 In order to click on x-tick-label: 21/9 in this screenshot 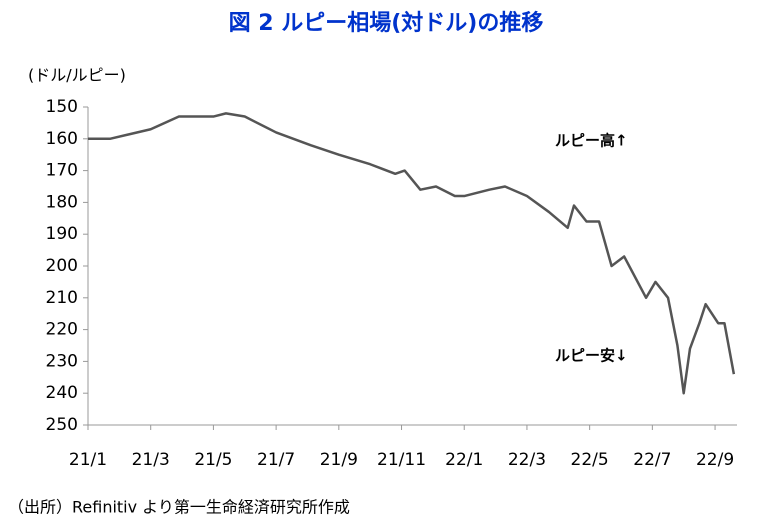, I will do `click(339, 460)`.